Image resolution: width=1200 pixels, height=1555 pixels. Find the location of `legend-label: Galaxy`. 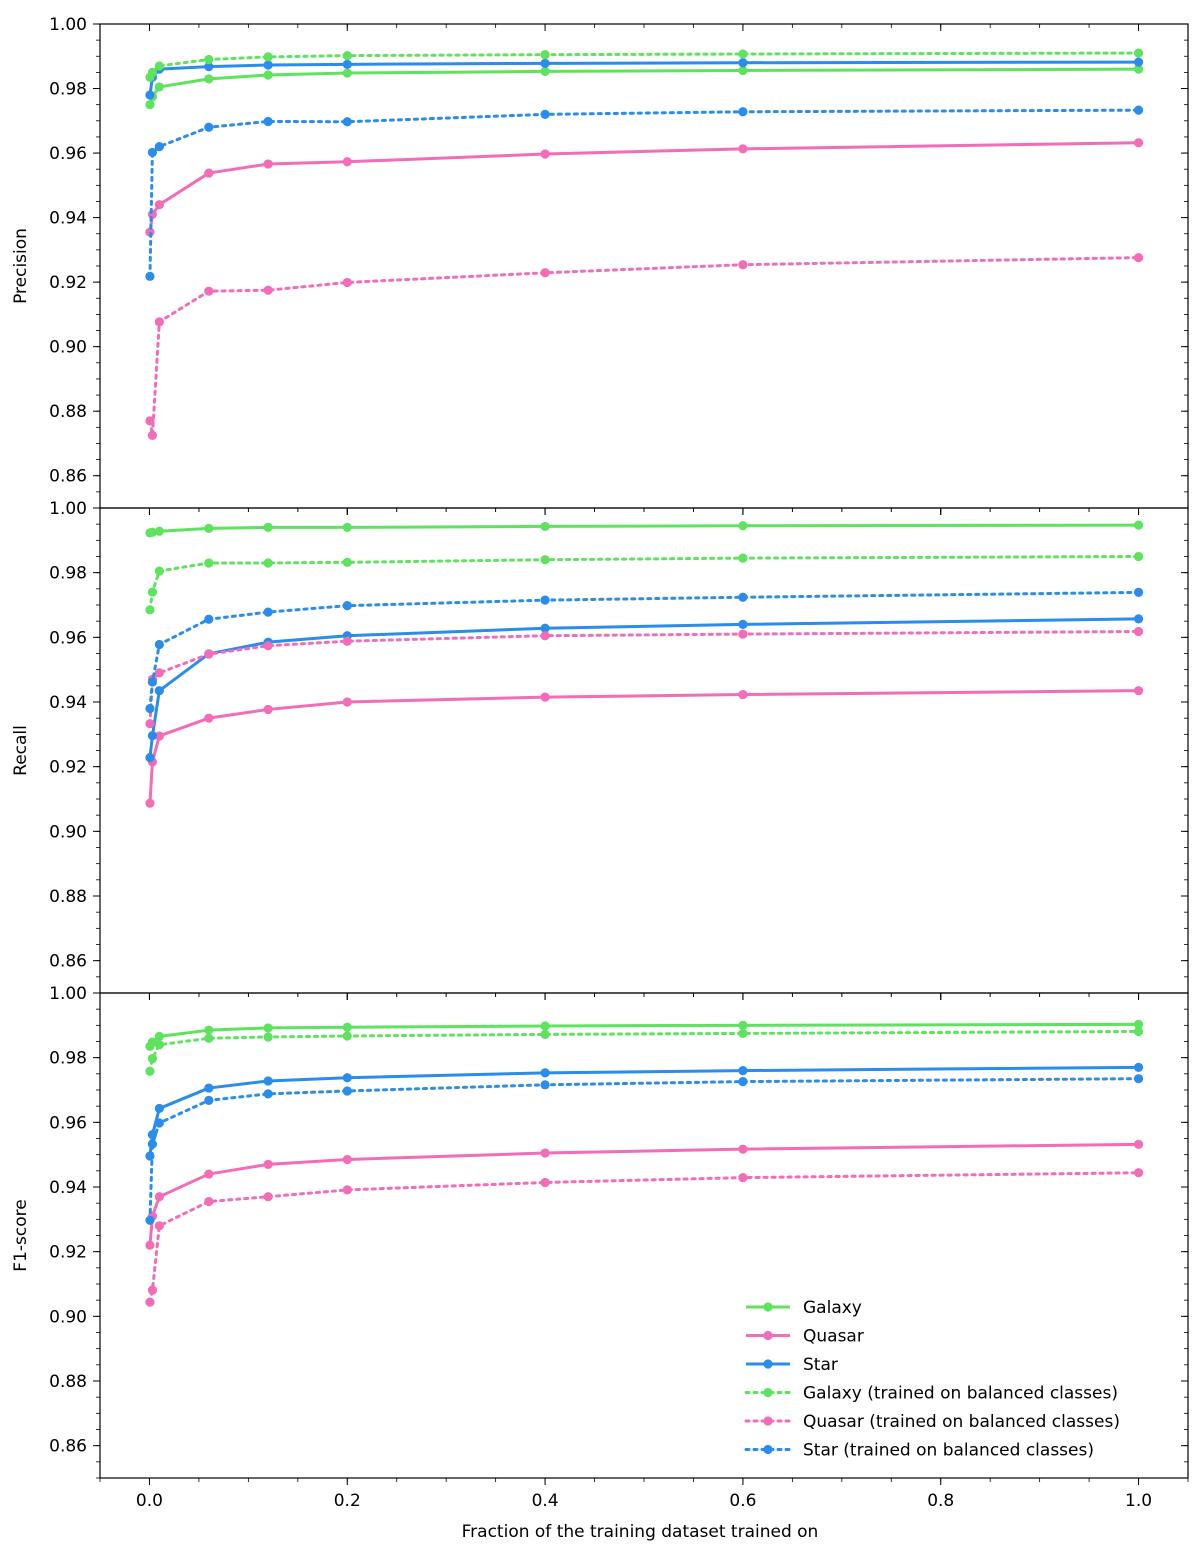

legend-label: Galaxy is located at coordinates (832, 1308).